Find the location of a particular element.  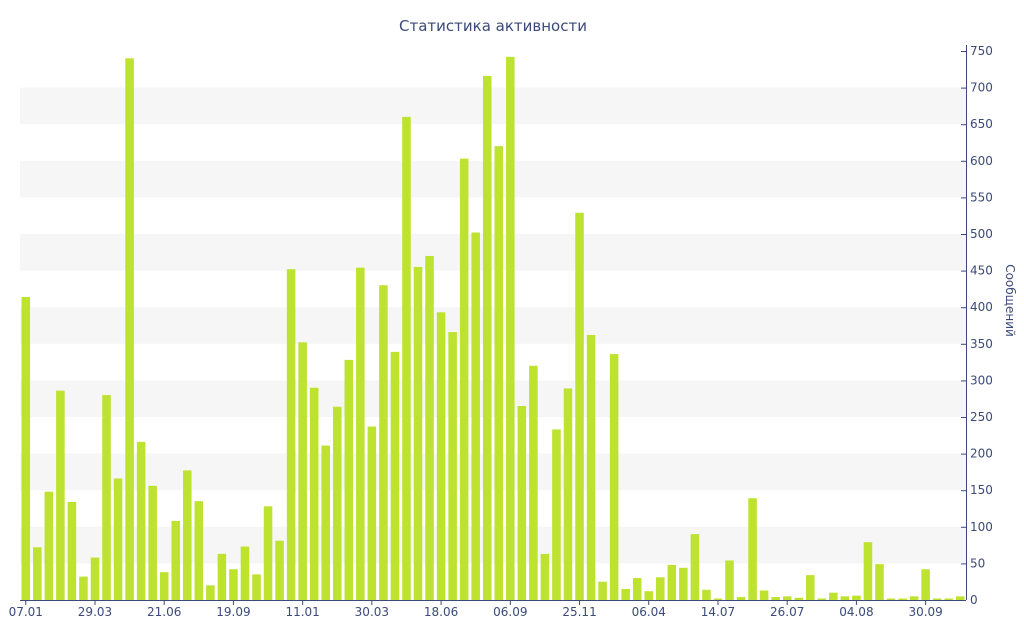

x-tick-label: 18.06 is located at coordinates (441, 612).